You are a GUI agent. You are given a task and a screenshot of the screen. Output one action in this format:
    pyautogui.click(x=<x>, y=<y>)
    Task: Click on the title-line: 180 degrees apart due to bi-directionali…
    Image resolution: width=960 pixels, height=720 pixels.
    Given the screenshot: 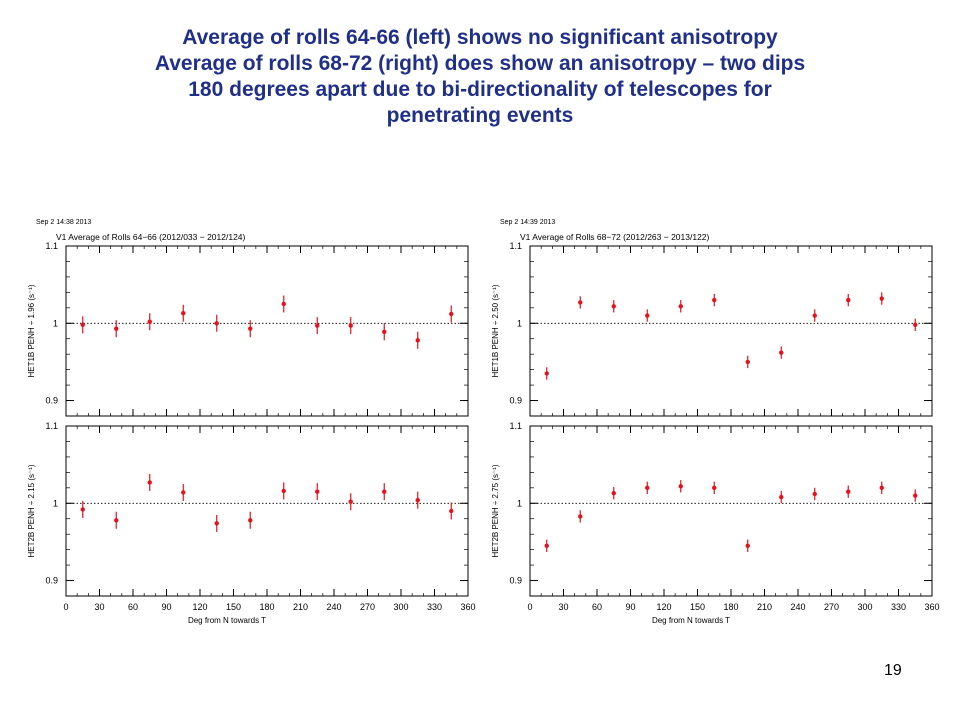 What is the action you would take?
    pyautogui.click(x=480, y=89)
    